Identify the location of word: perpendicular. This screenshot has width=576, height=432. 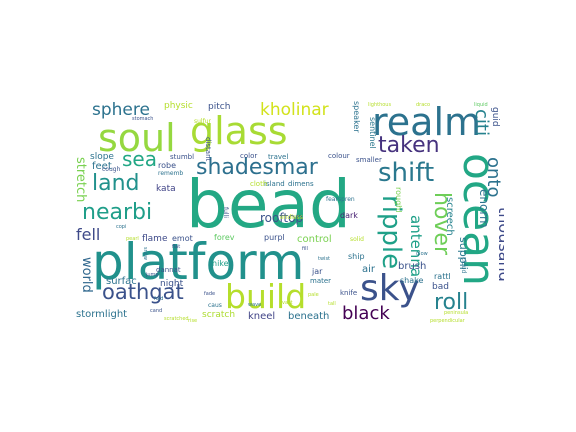
(447, 321).